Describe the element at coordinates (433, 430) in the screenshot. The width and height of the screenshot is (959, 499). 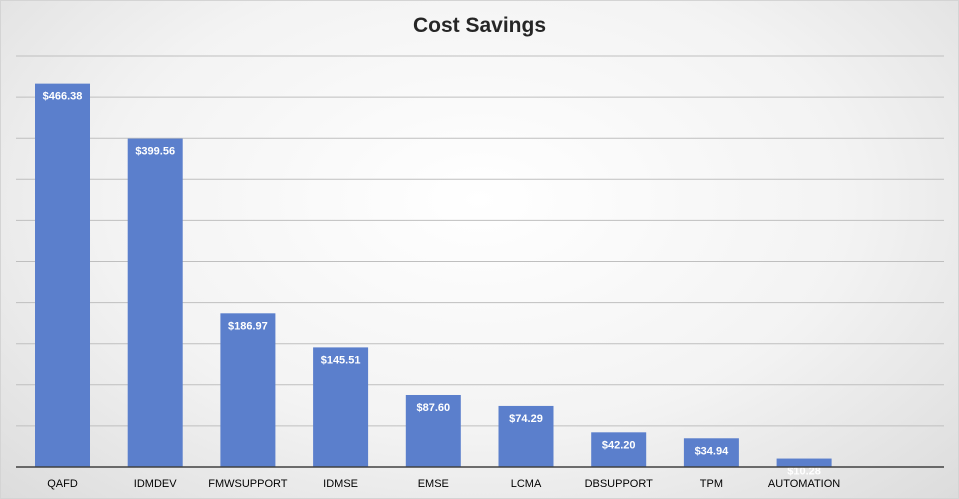
I see `bar-emse` at that location.